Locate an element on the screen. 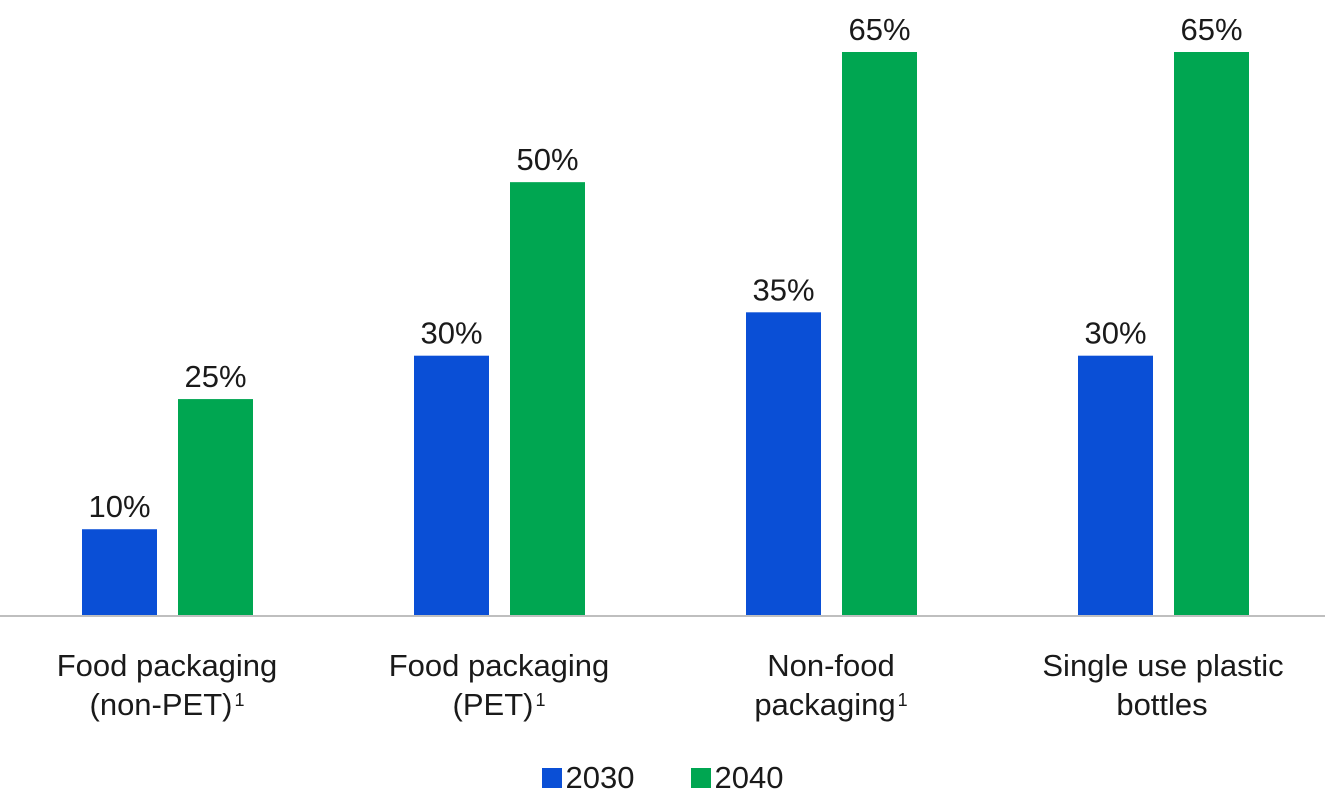  legend: 2030 2040 is located at coordinates (662, 778).